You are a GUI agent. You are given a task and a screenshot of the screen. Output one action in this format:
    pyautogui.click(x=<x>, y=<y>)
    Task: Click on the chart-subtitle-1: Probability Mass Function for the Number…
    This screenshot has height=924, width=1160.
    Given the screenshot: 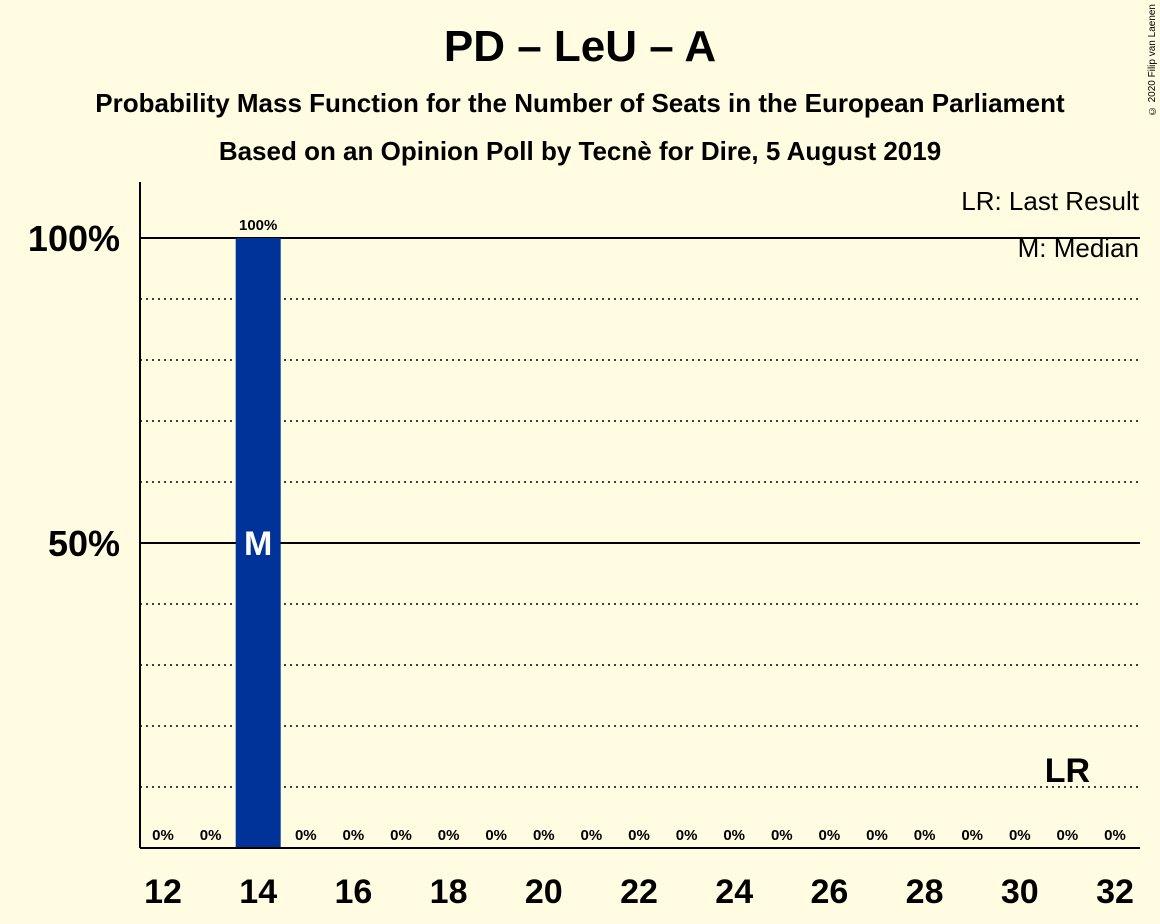 What is the action you would take?
    pyautogui.click(x=580, y=103)
    